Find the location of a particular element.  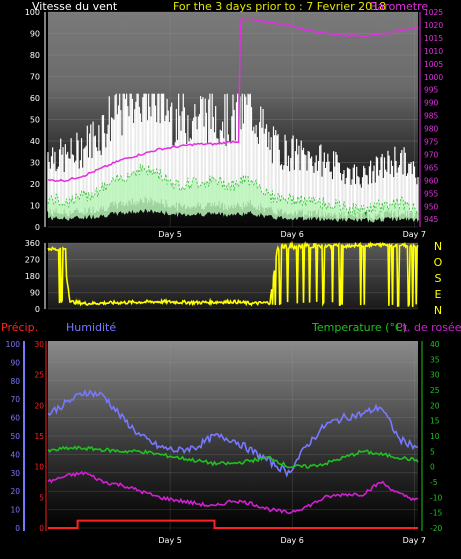

direction-y-tick: 270 is located at coordinates (32, 260).